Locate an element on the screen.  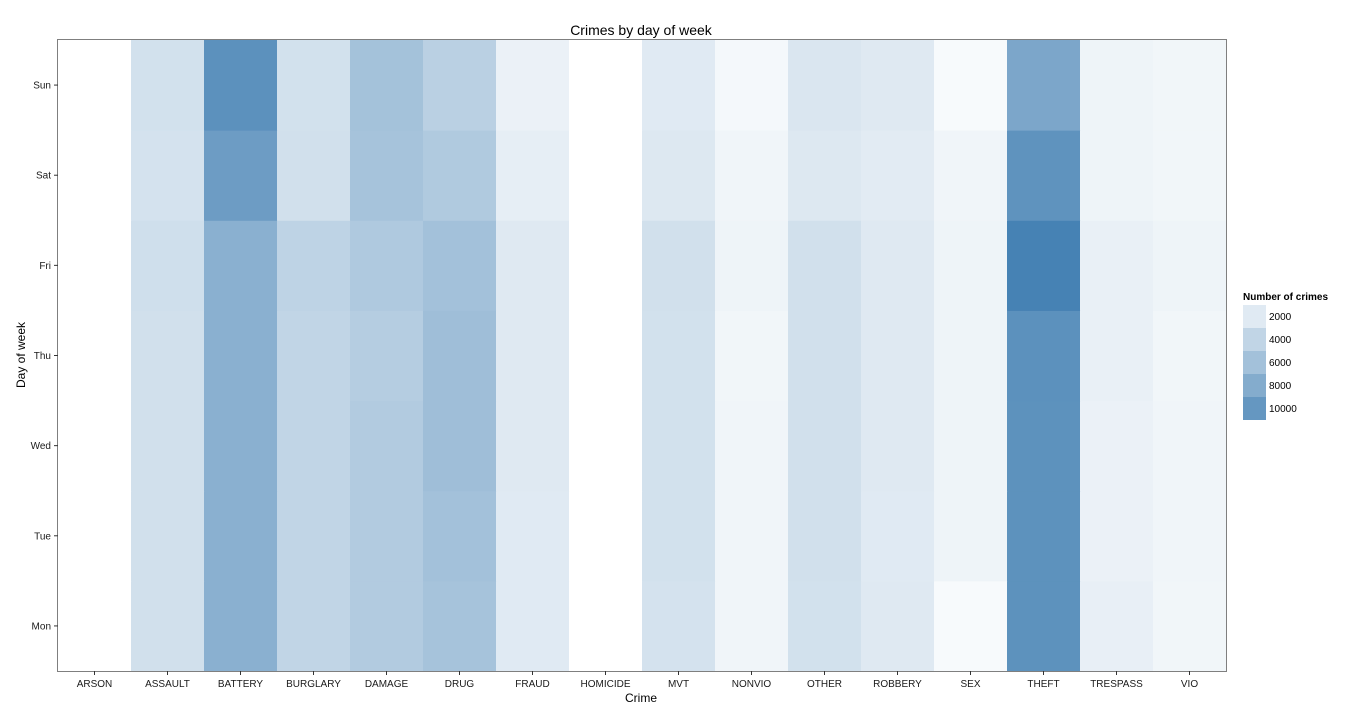
y-tick-label-tue: Tue is located at coordinates (42, 536).